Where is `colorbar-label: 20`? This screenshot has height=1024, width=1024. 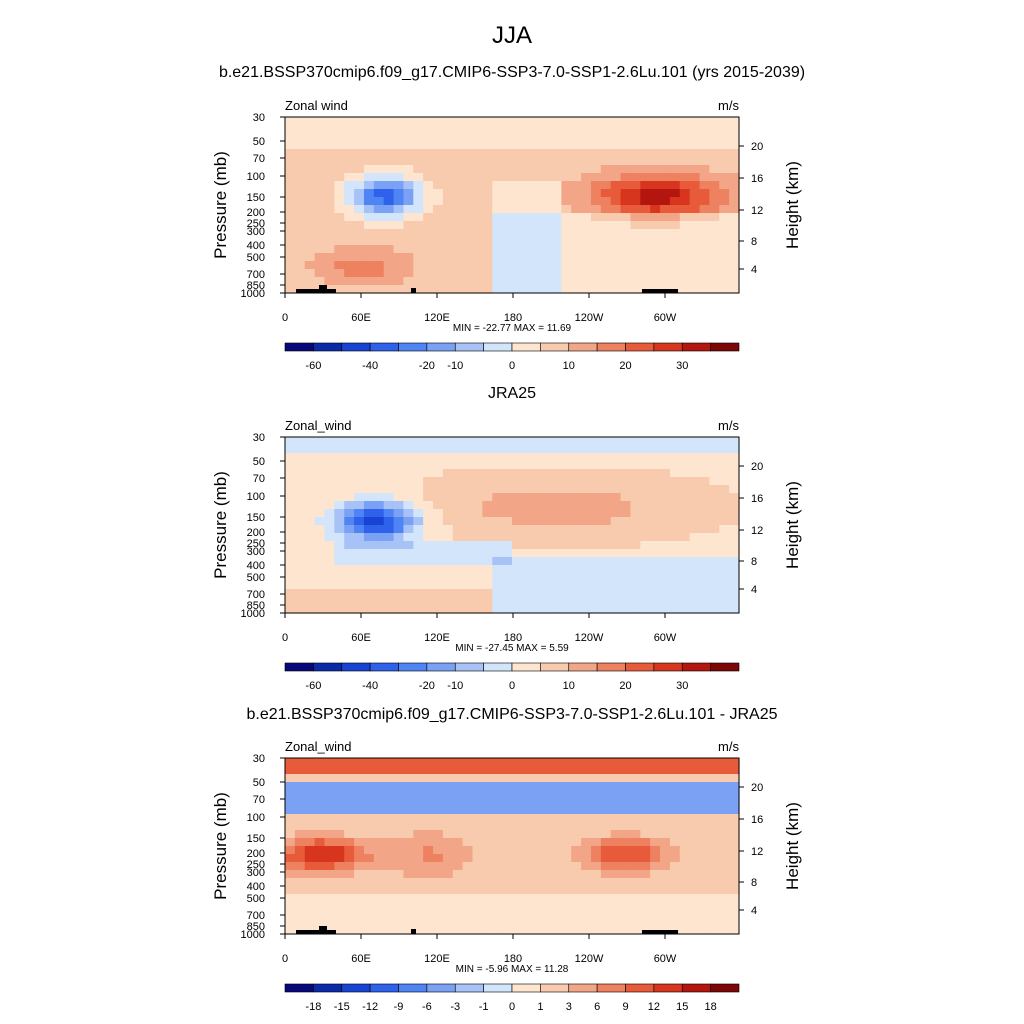
colorbar-label: 20 is located at coordinates (625, 366).